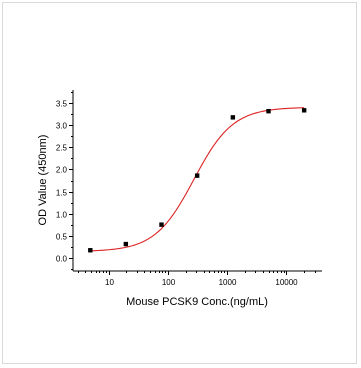  What do you see at coordinates (62, 215) in the screenshot?
I see `y-tick-label-2: 1.0` at bounding box center [62, 215].